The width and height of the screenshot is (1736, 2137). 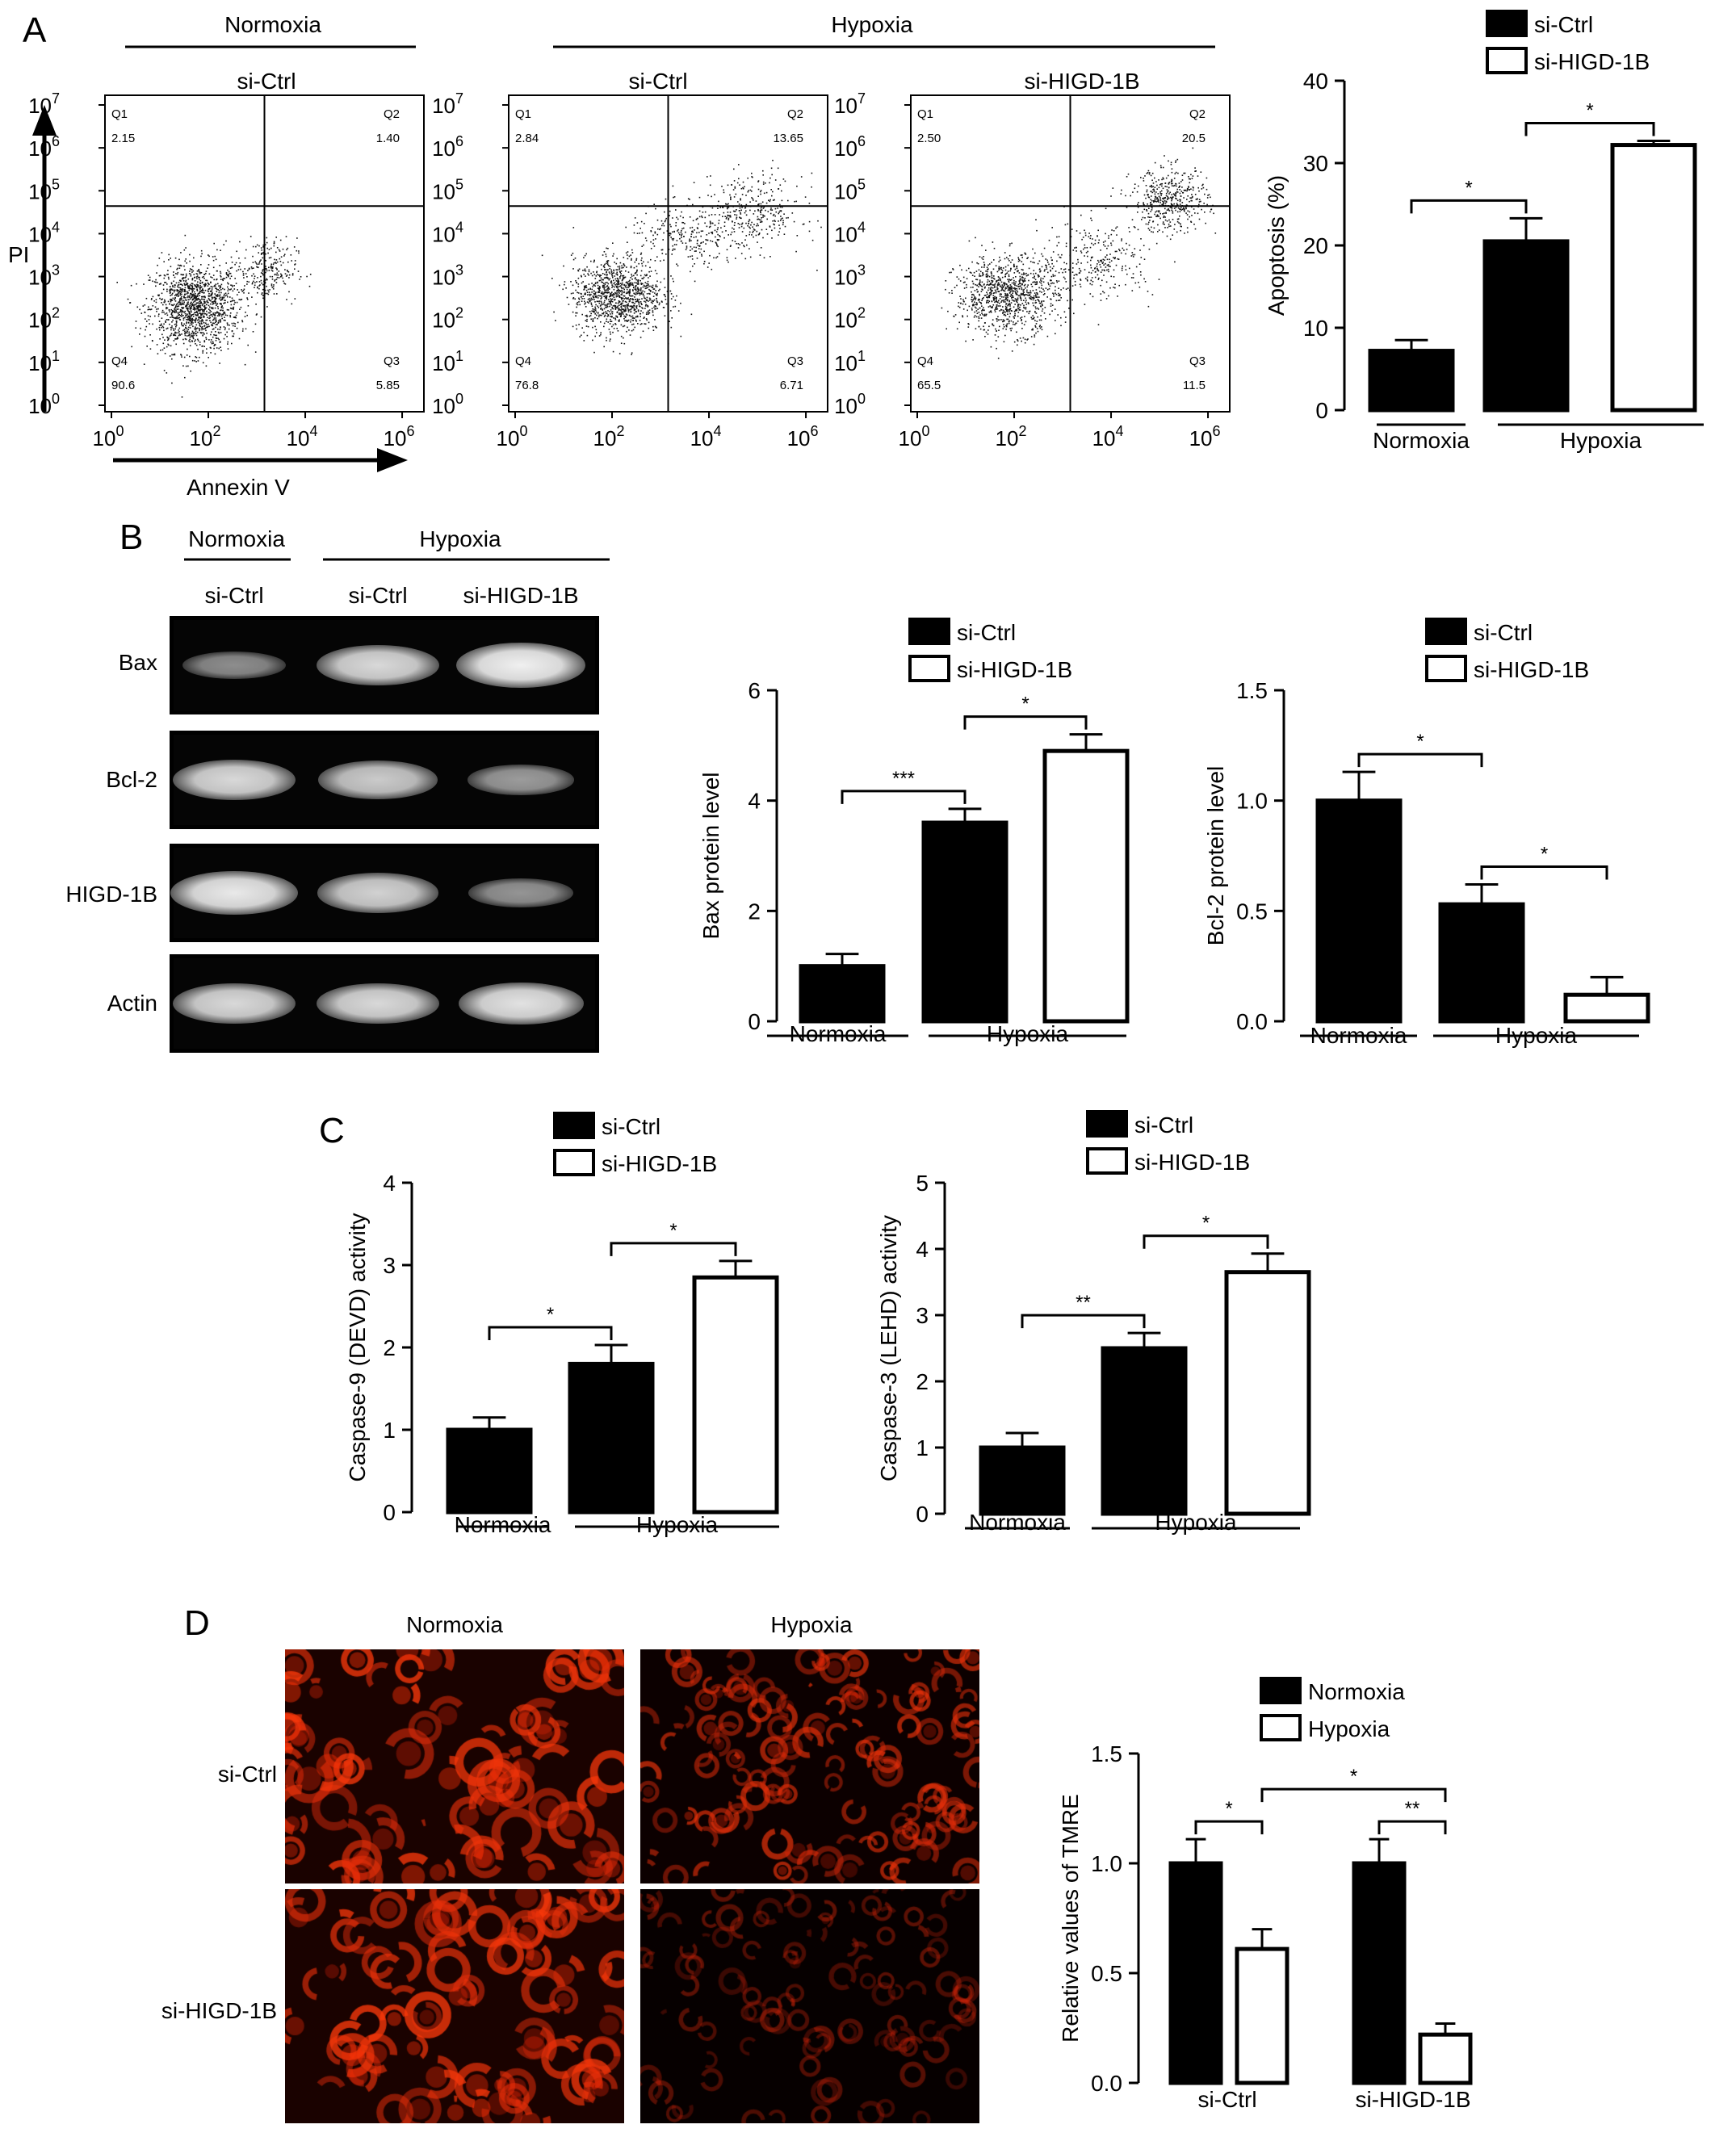 I want to click on flow-y-tick-exponent: 1, so click(x=459, y=356).